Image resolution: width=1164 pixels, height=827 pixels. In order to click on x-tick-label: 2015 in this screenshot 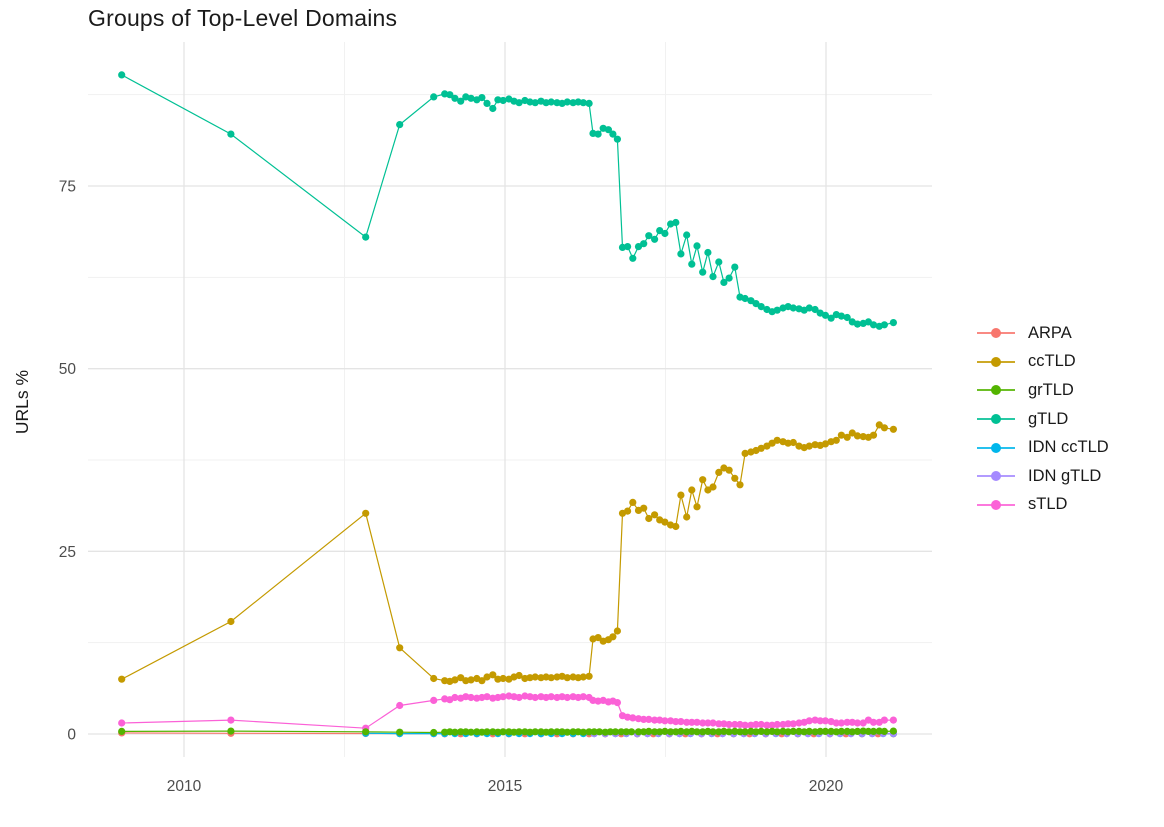, I will do `click(505, 786)`.